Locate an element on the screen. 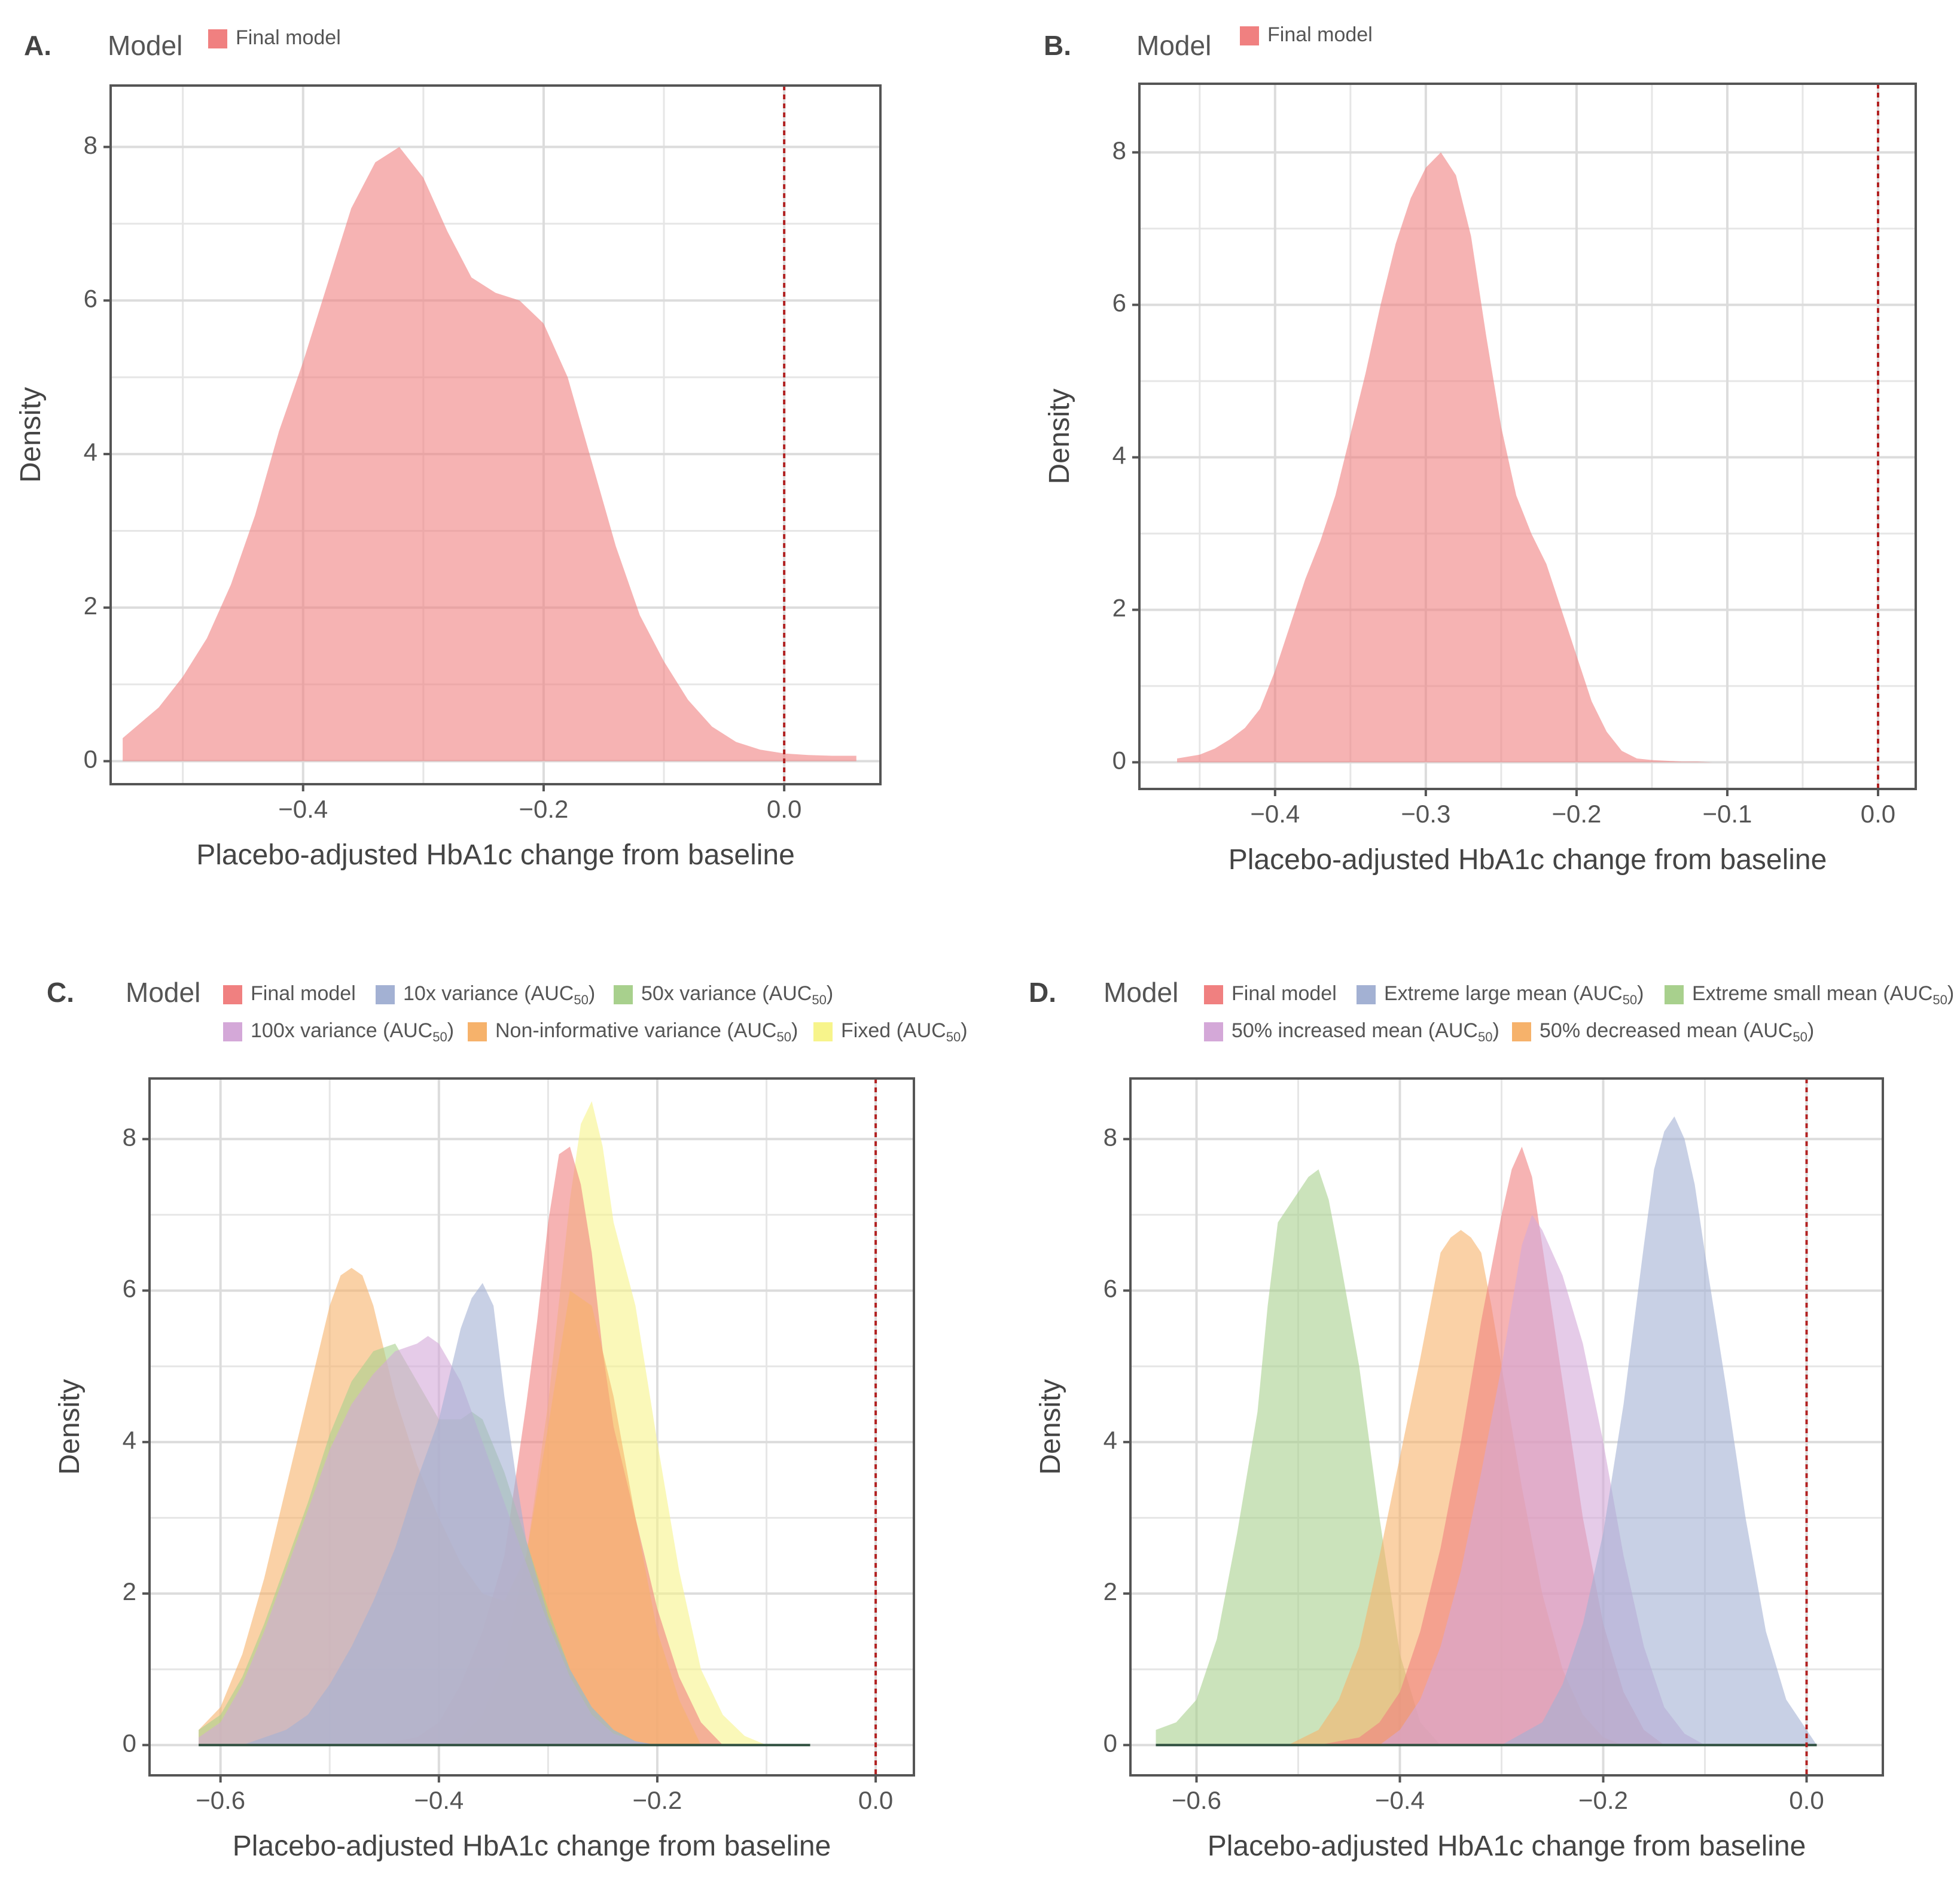 The image size is (1960, 1886). legend-label-b-0: Final model is located at coordinates (1320, 34).